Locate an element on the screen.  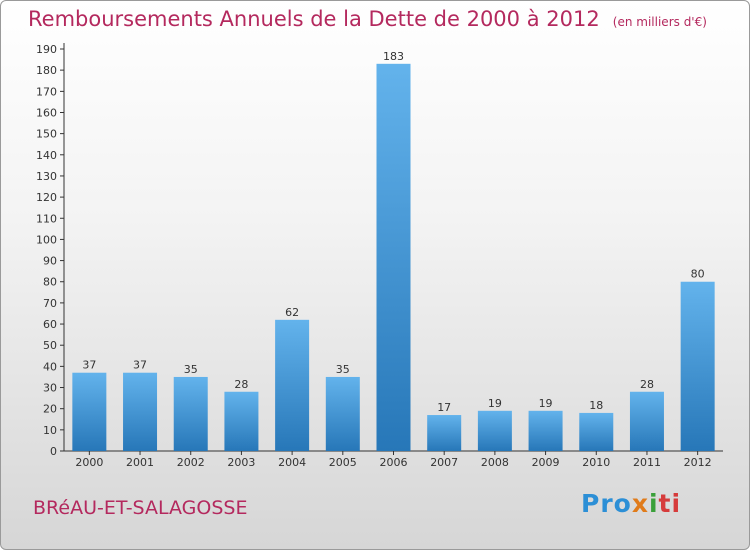
y-tick-label: 40 is located at coordinates (50, 366).